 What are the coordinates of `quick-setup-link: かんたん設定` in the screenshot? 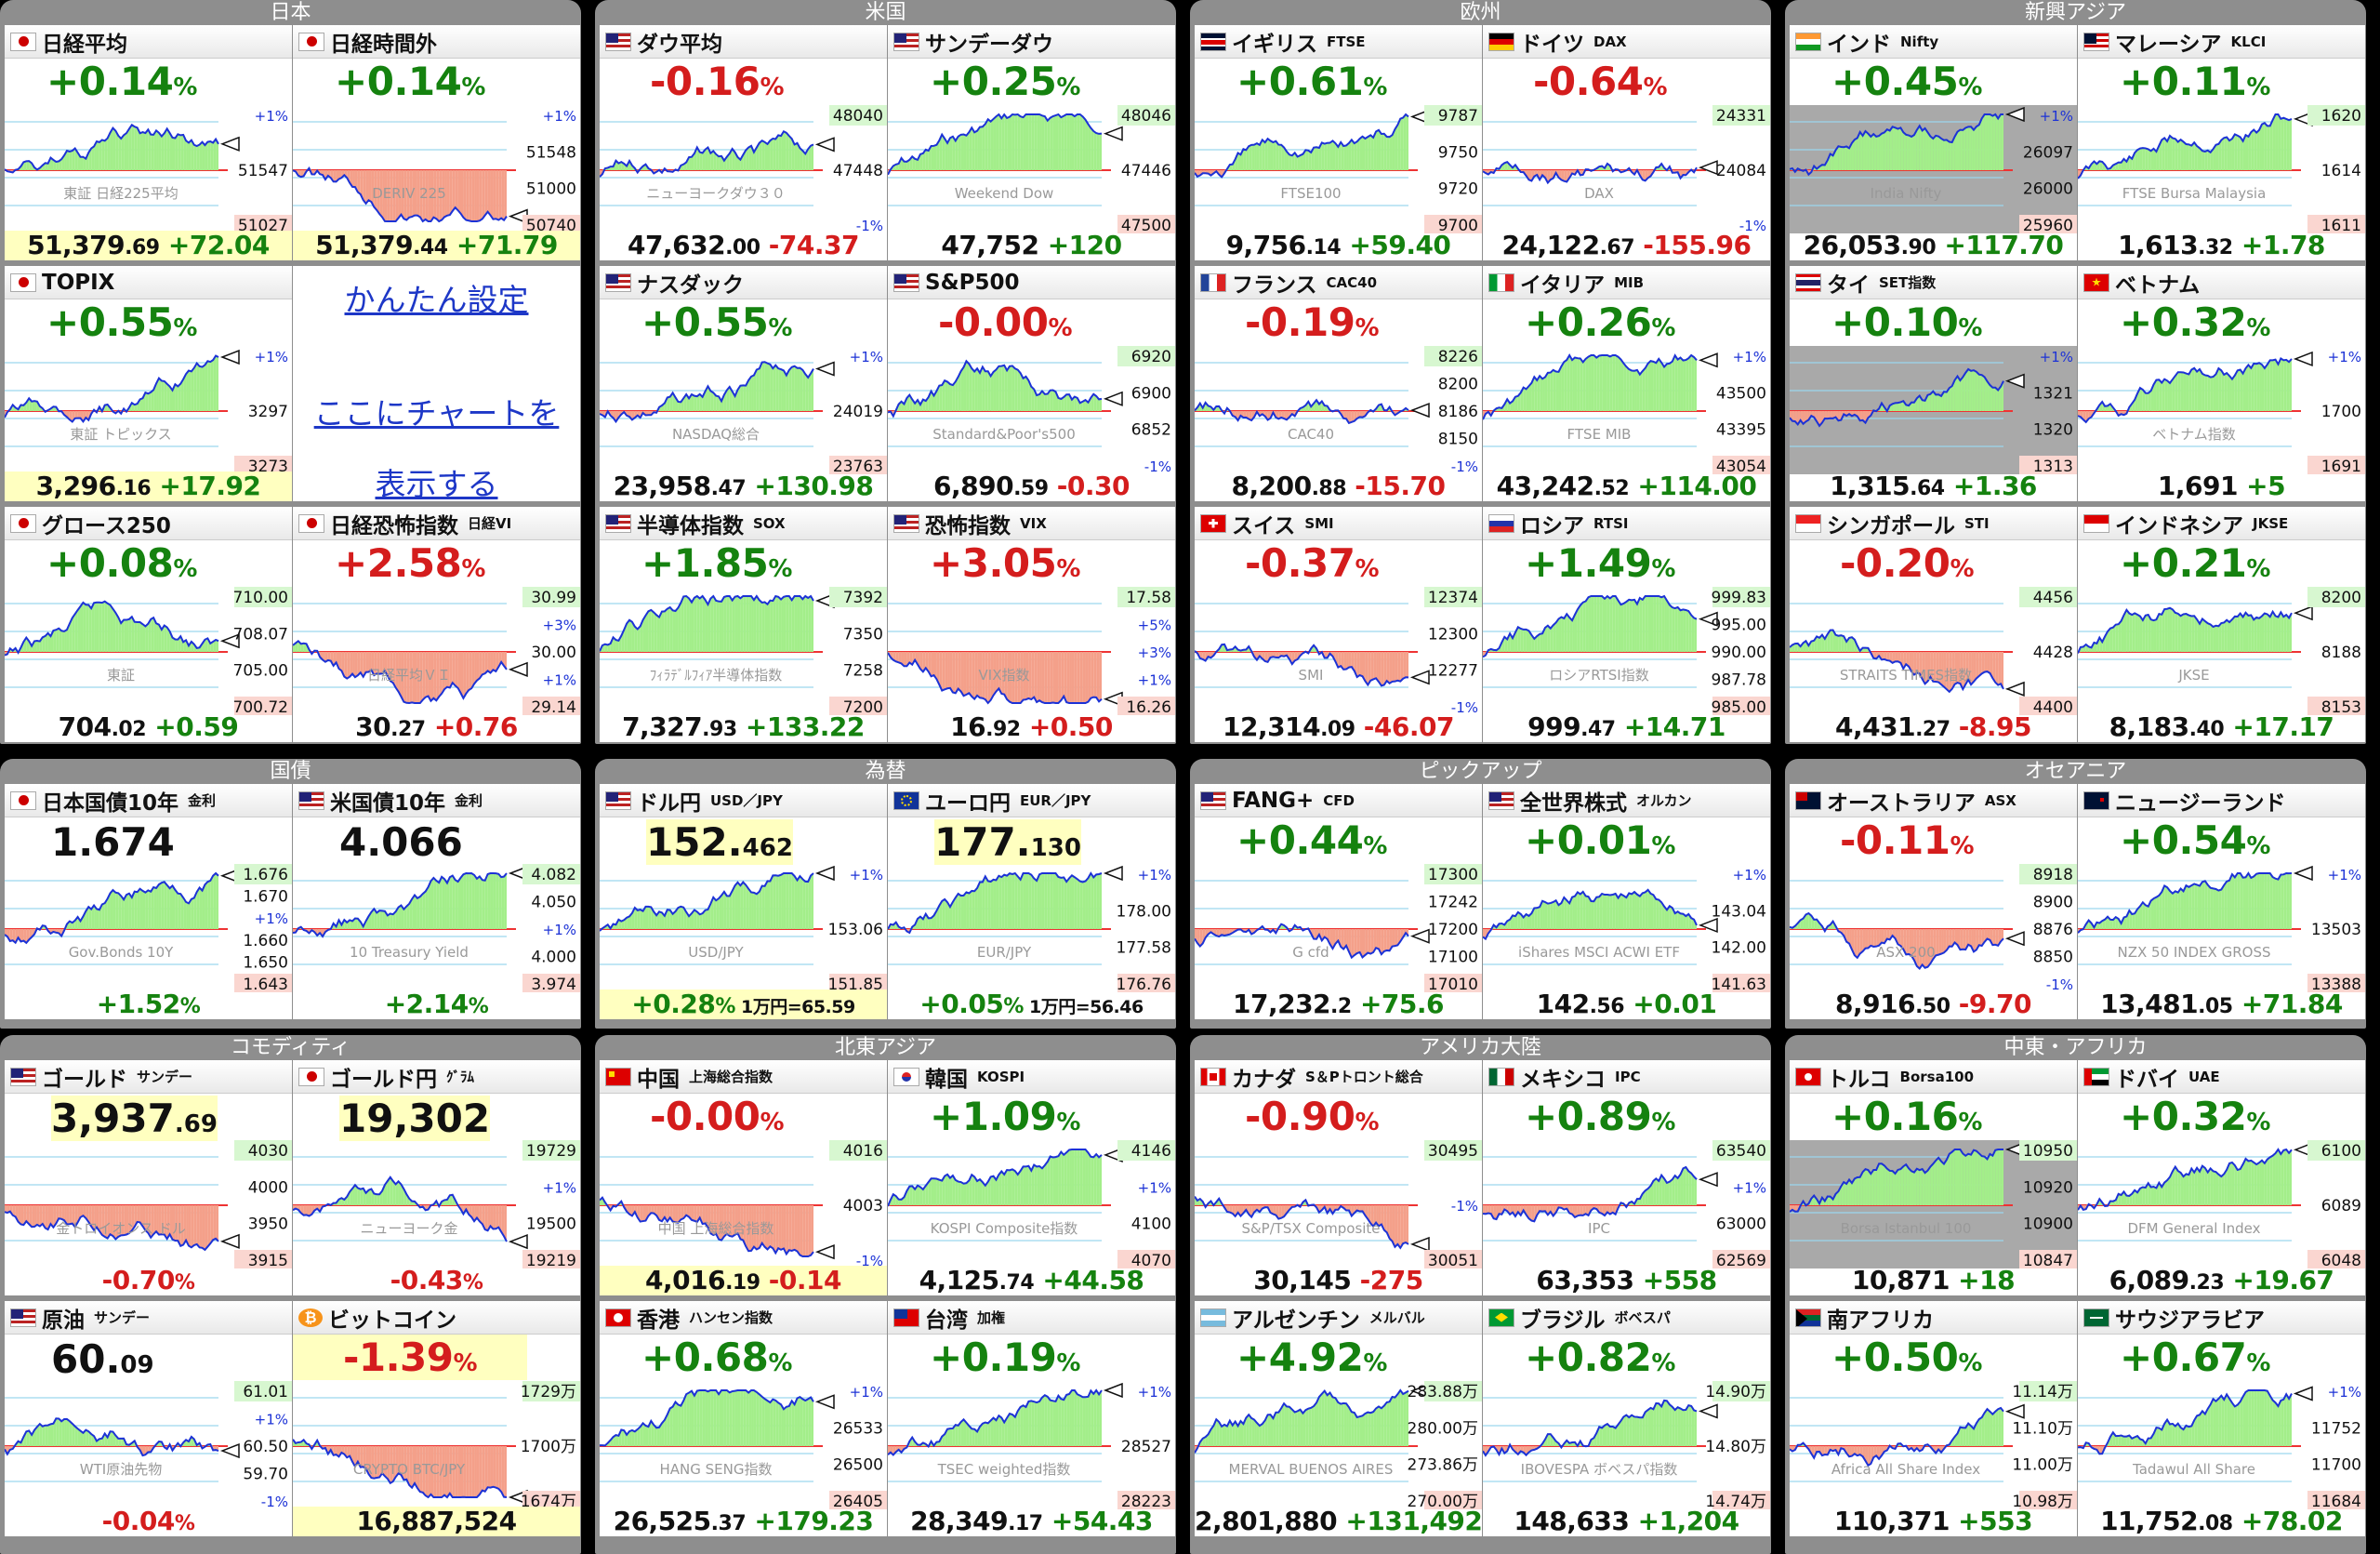 It's located at (436, 300).